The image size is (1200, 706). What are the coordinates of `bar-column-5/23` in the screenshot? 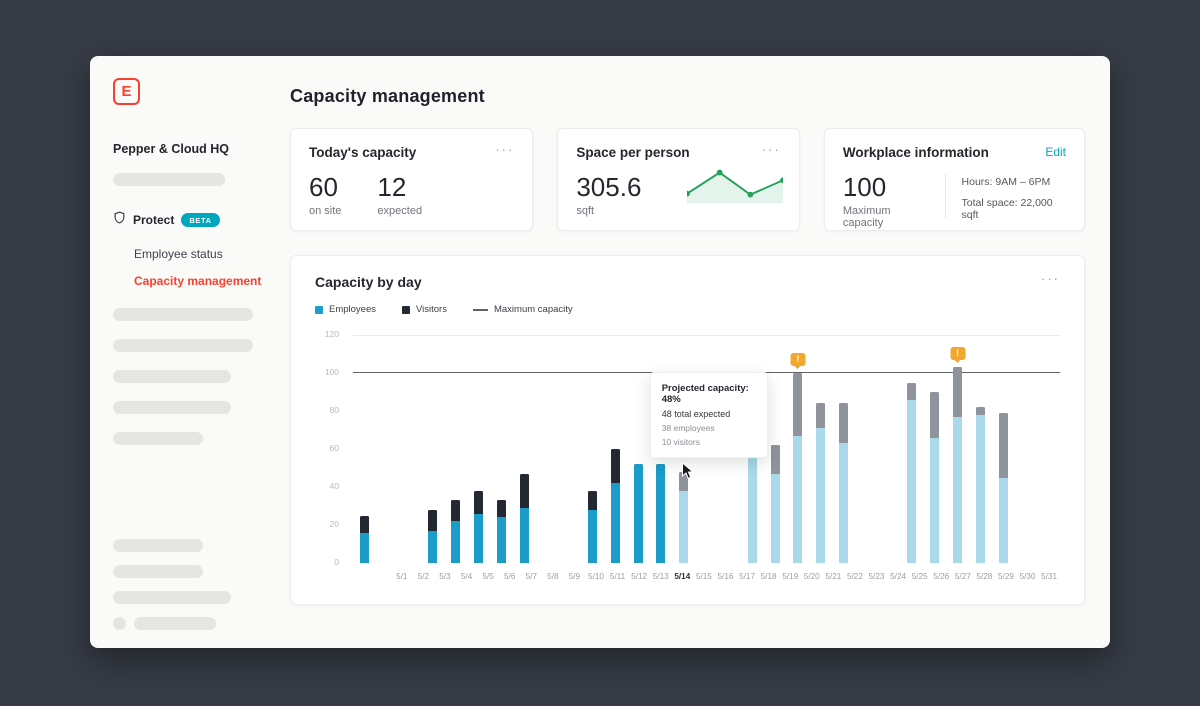 It's located at (866, 449).